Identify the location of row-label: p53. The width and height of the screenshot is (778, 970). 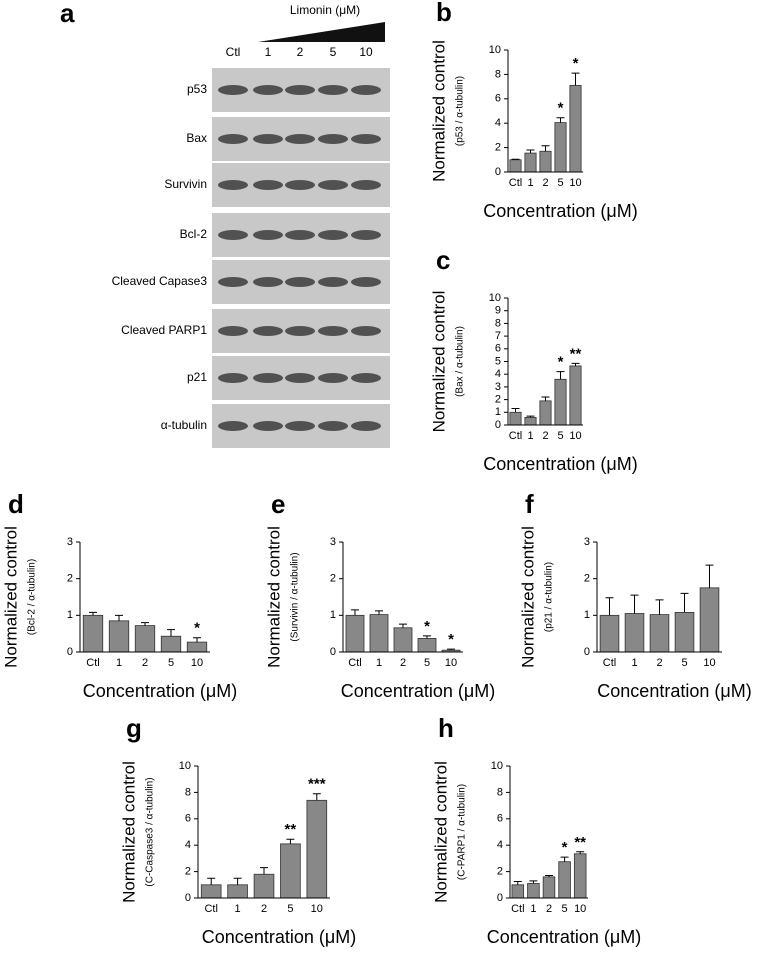
(197, 89).